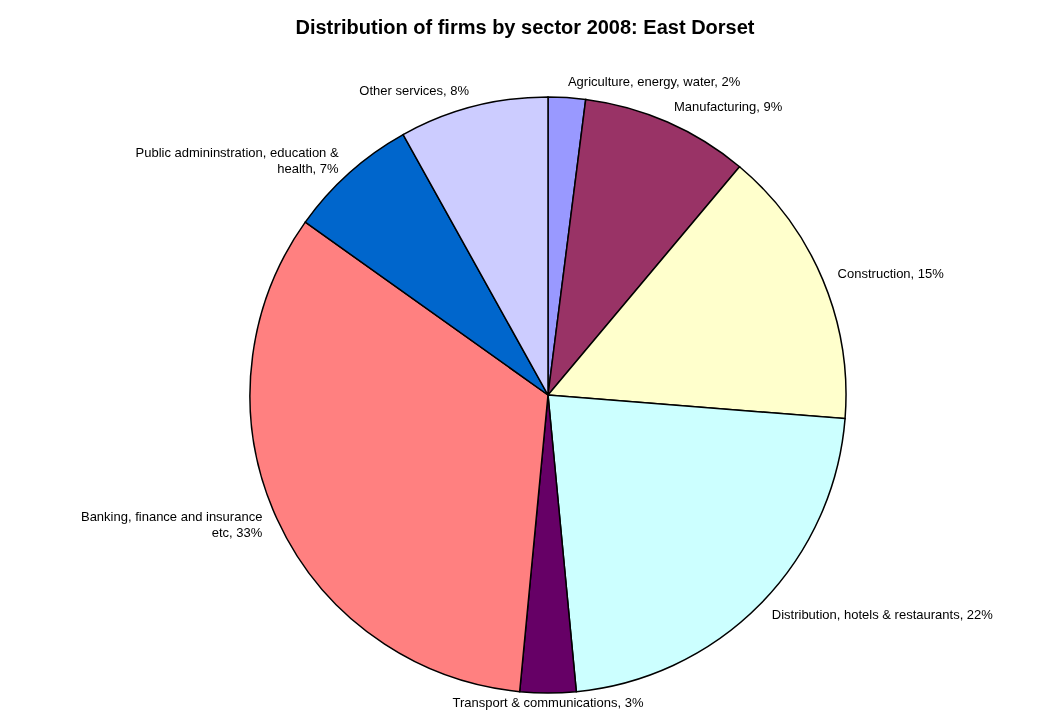 Image resolution: width=1038 pixels, height=722 pixels. Describe the element at coordinates (236, 160) in the screenshot. I see `slice-label: Public admininstration, education & health, 7%` at that location.